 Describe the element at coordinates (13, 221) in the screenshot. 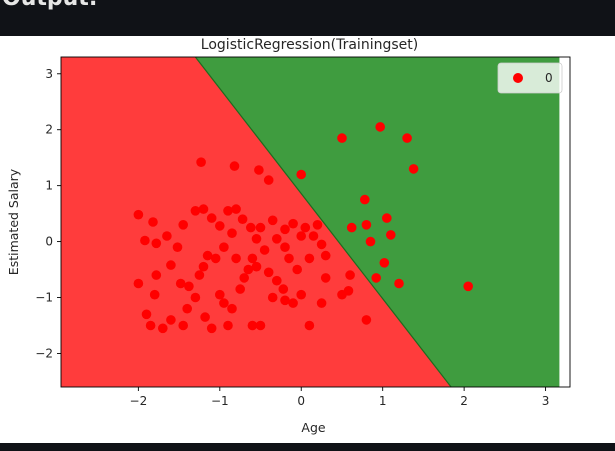

I see `y-axis-label: Estimated Salary` at that location.